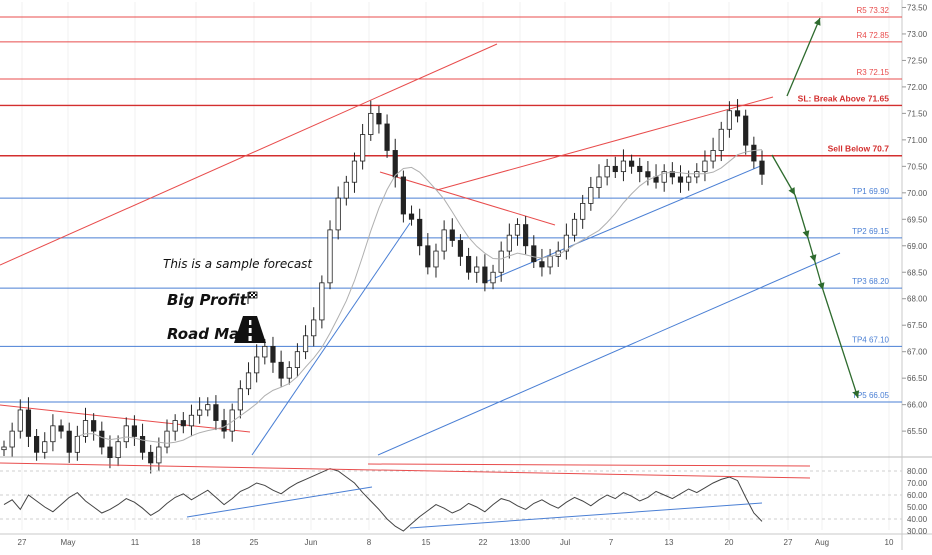 The height and width of the screenshot is (555, 932). I want to click on arrow-shaft, so click(803, 57).